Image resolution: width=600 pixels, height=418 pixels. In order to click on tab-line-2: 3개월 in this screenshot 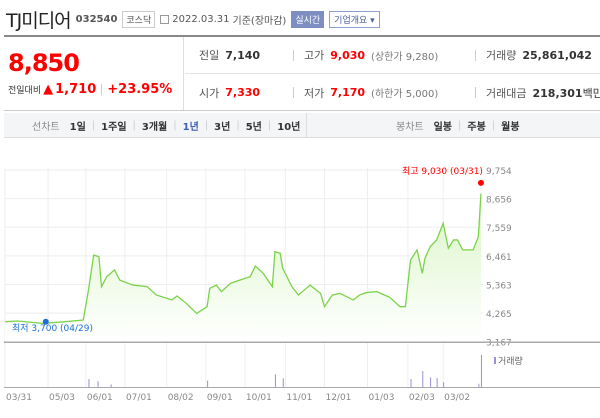, I will do `click(154, 127)`.